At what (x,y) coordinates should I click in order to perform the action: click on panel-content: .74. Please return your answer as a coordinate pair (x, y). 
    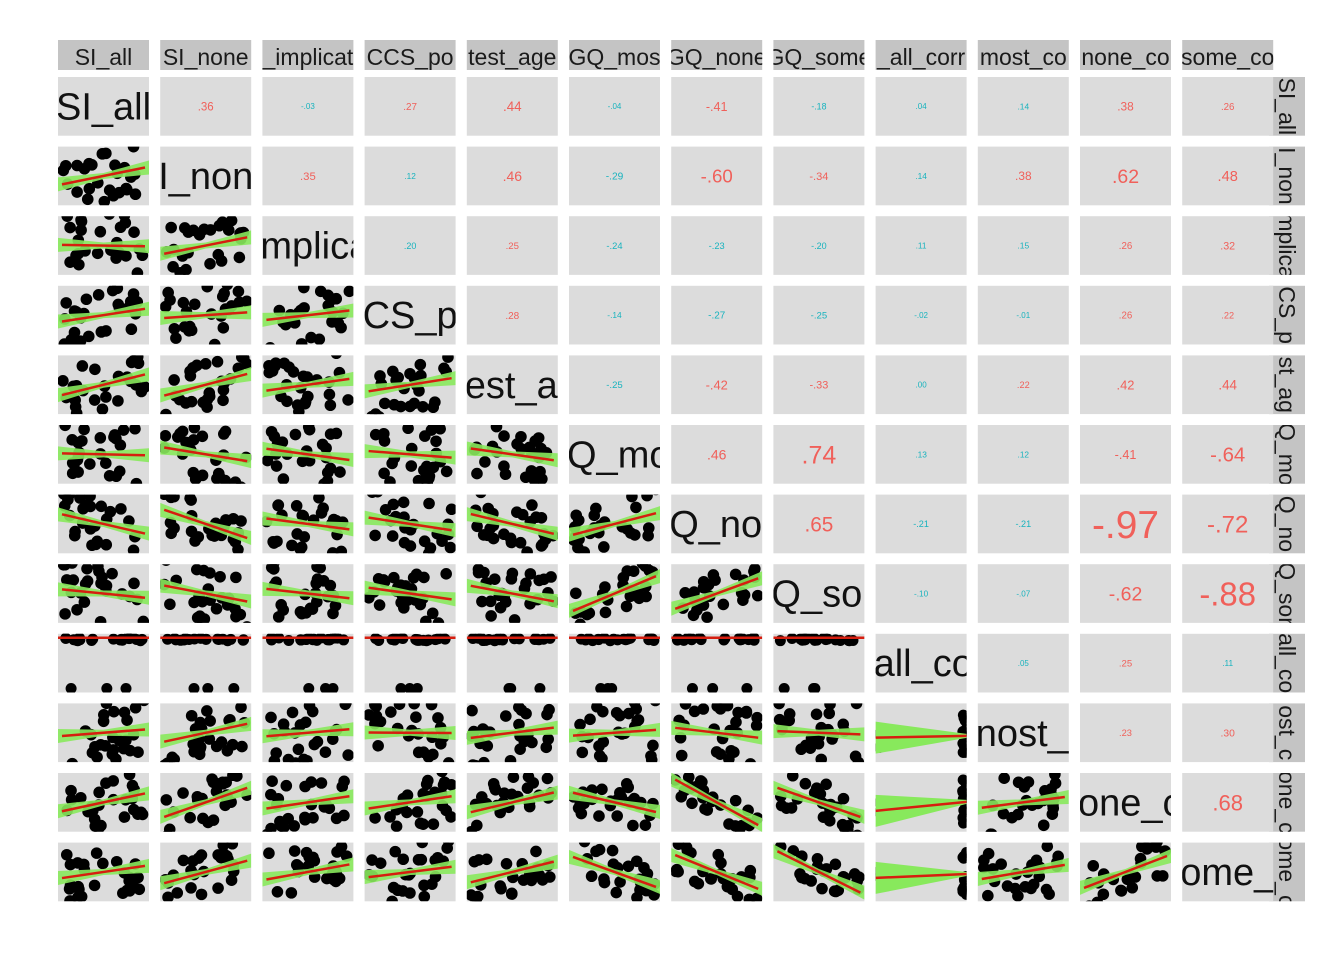
    Looking at the image, I should click on (819, 455).